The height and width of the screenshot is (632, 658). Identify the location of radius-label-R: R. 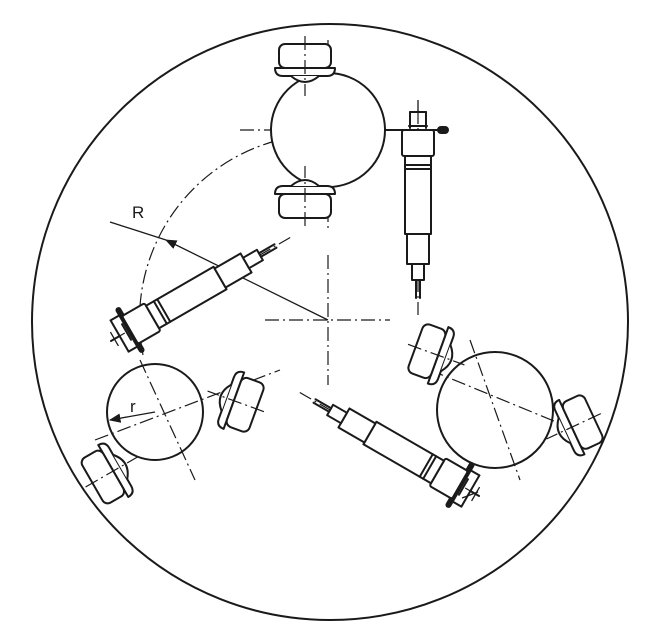
(138, 212).